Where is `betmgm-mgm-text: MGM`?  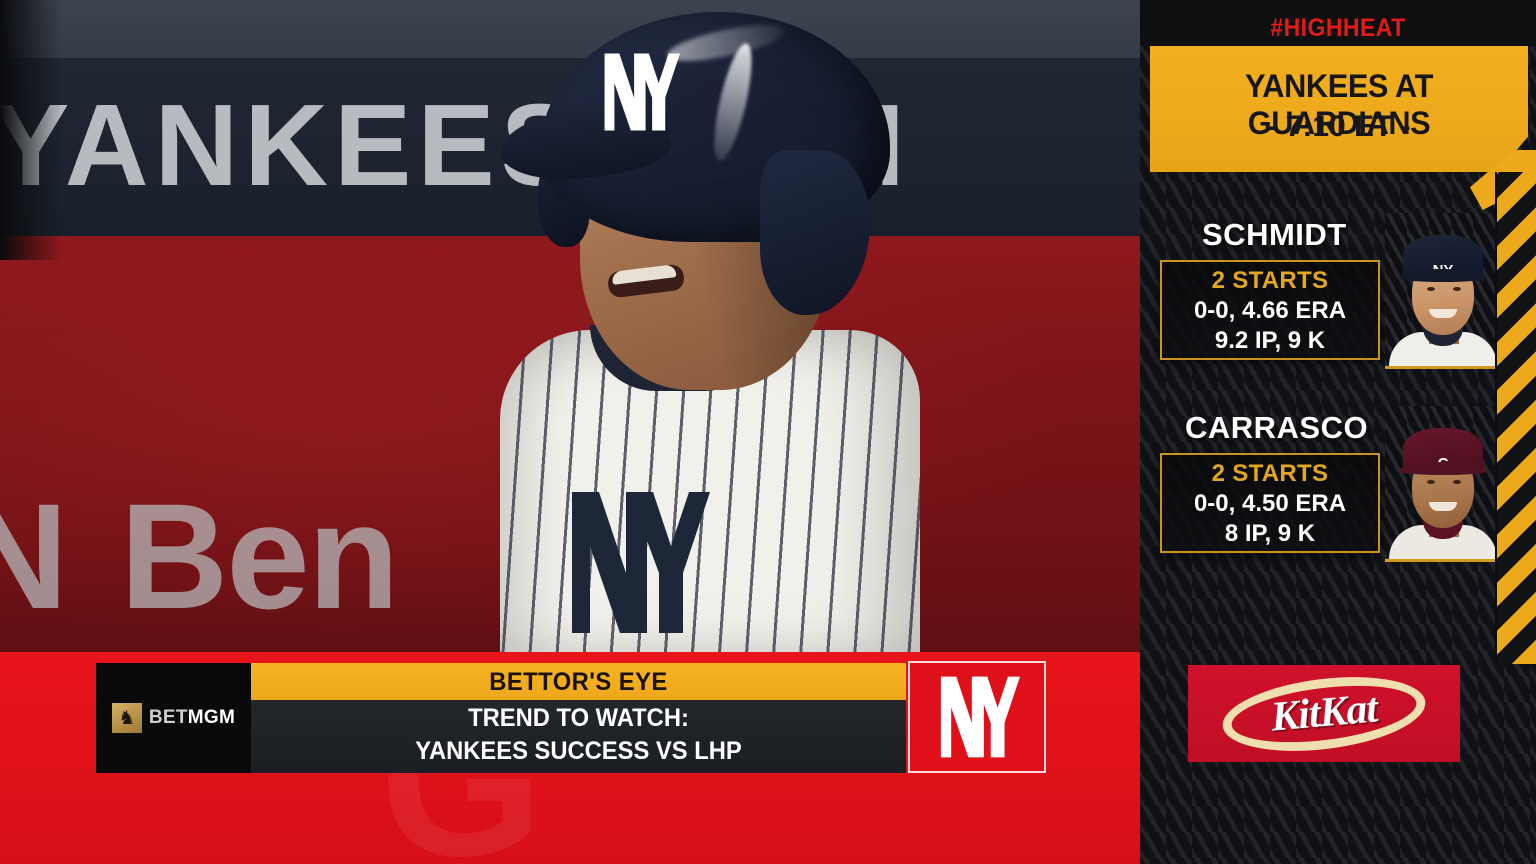 betmgm-mgm-text: MGM is located at coordinates (211, 717).